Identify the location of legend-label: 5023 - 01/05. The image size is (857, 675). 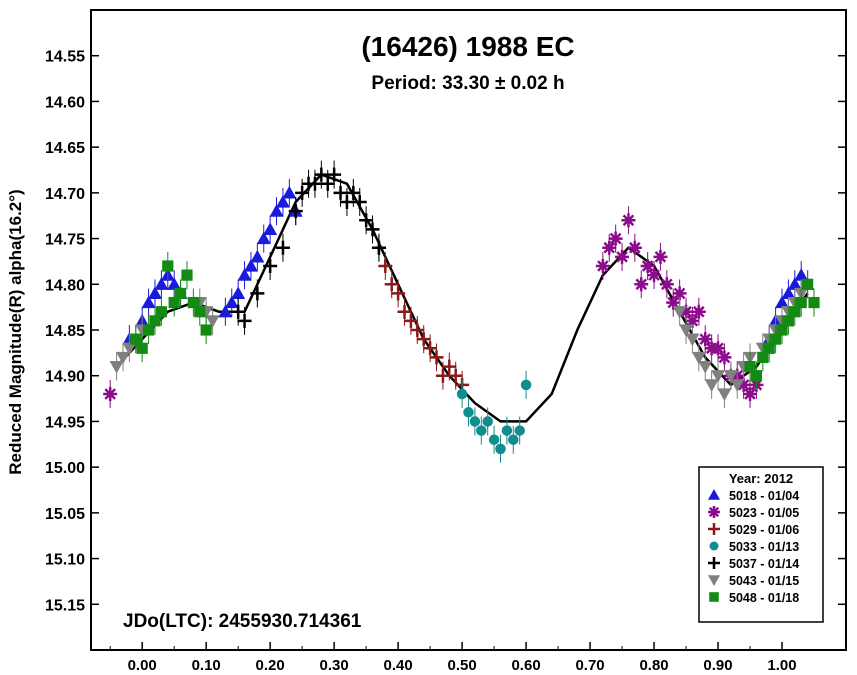
(764, 513).